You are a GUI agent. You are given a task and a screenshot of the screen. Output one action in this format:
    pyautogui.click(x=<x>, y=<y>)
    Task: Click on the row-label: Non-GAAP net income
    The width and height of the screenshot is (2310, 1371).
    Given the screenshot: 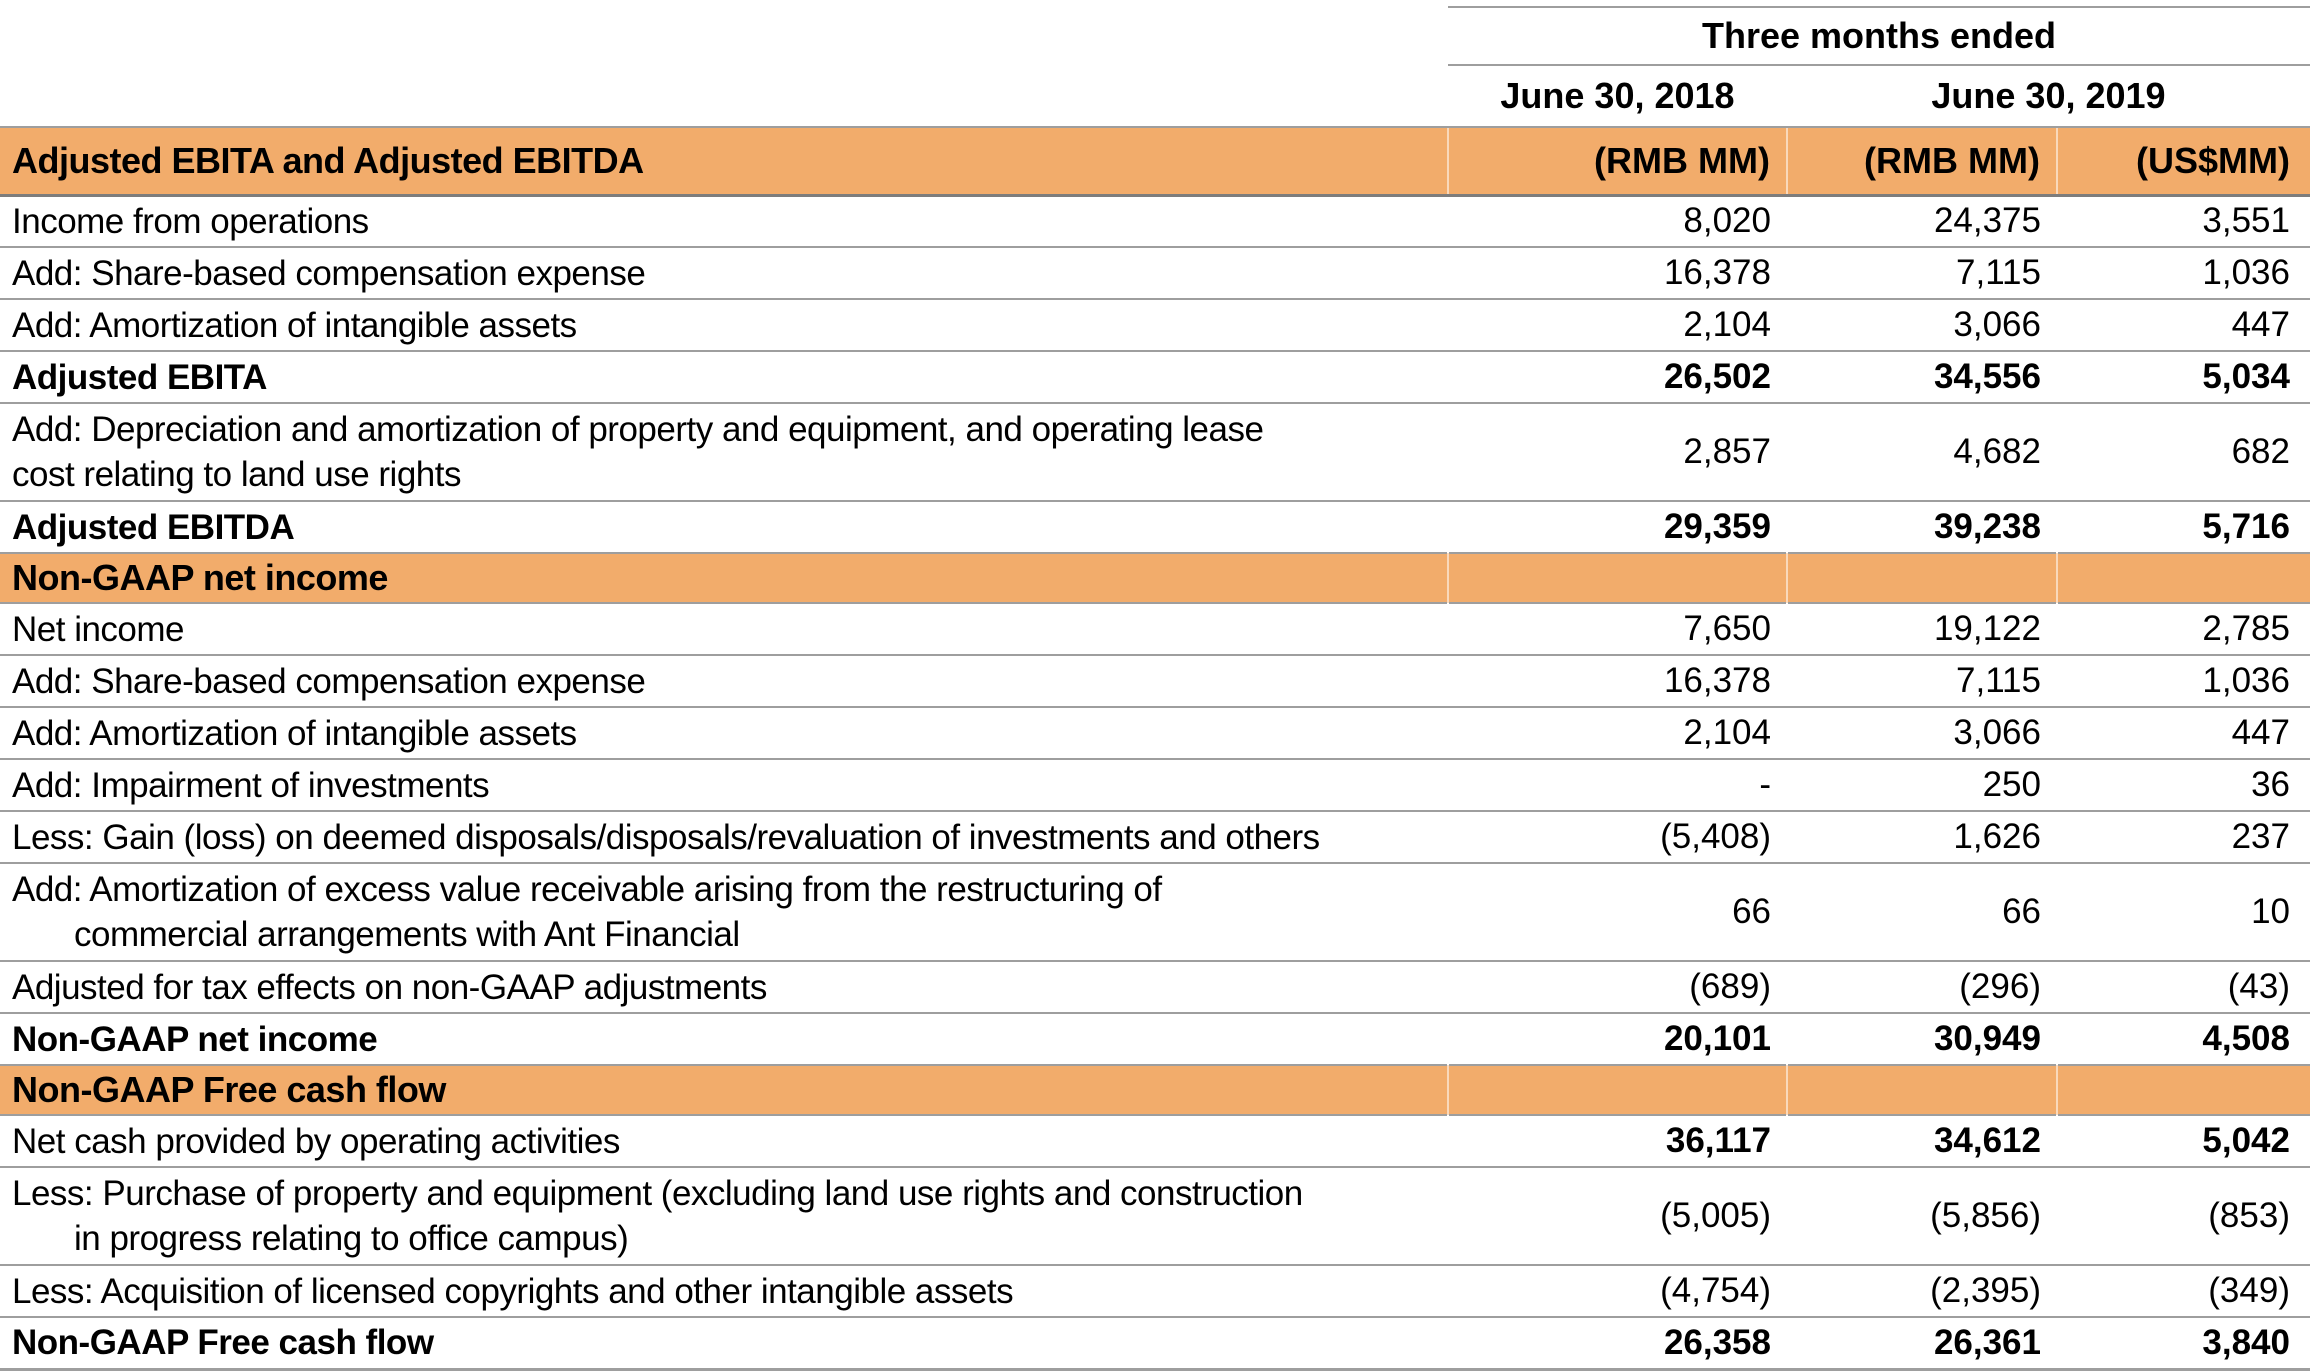 What is the action you would take?
    pyautogui.click(x=724, y=1039)
    